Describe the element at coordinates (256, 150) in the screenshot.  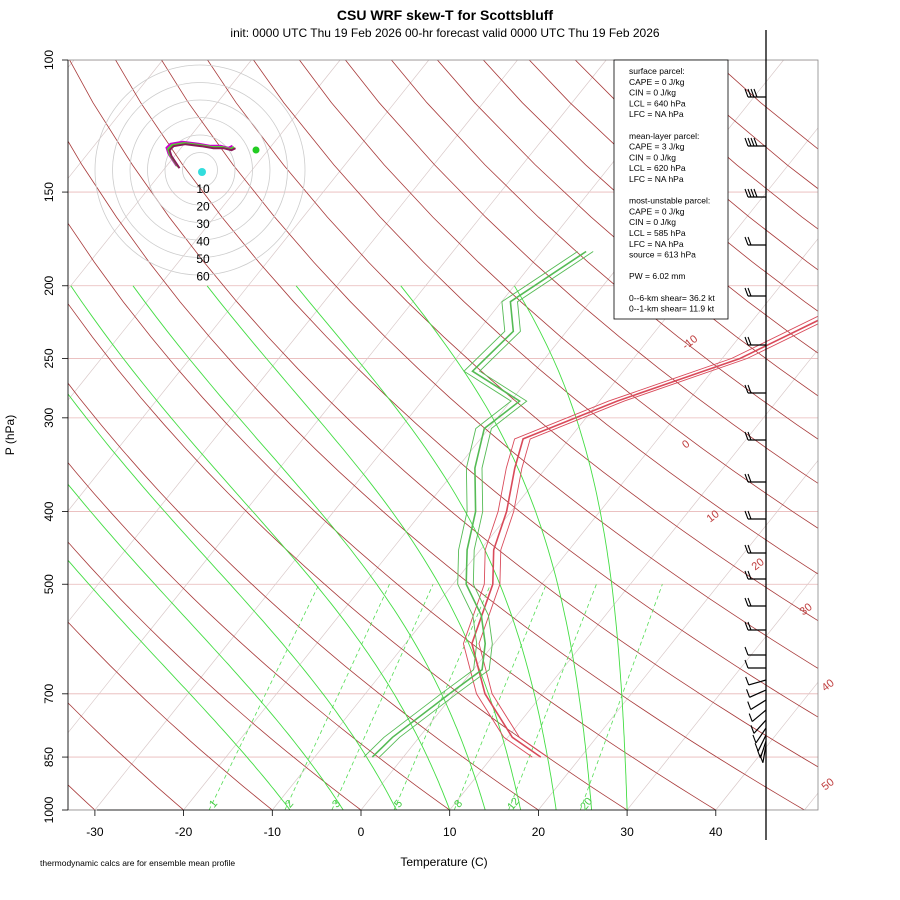
I see `hodograph-end-marker` at that location.